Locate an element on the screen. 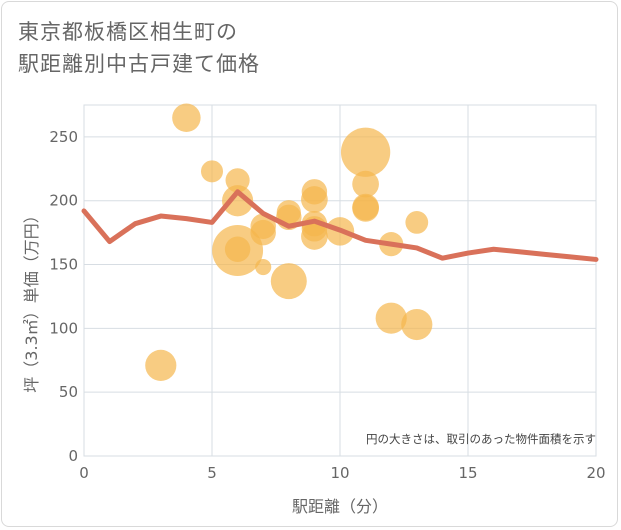  y-tick-label: 100 is located at coordinates (63, 328).